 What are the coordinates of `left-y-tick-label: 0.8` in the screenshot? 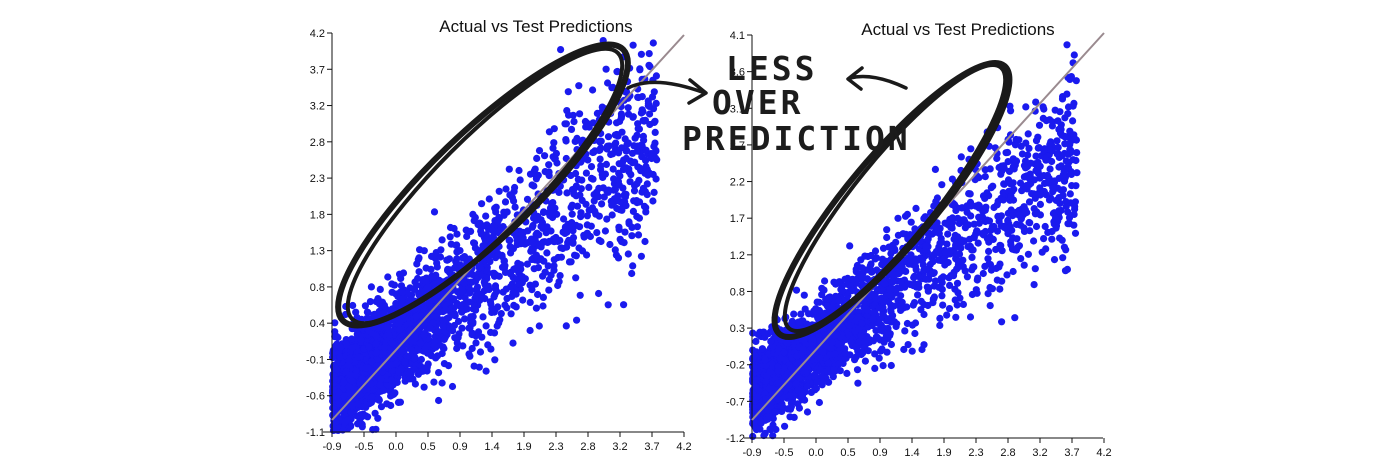 It's located at (317, 288).